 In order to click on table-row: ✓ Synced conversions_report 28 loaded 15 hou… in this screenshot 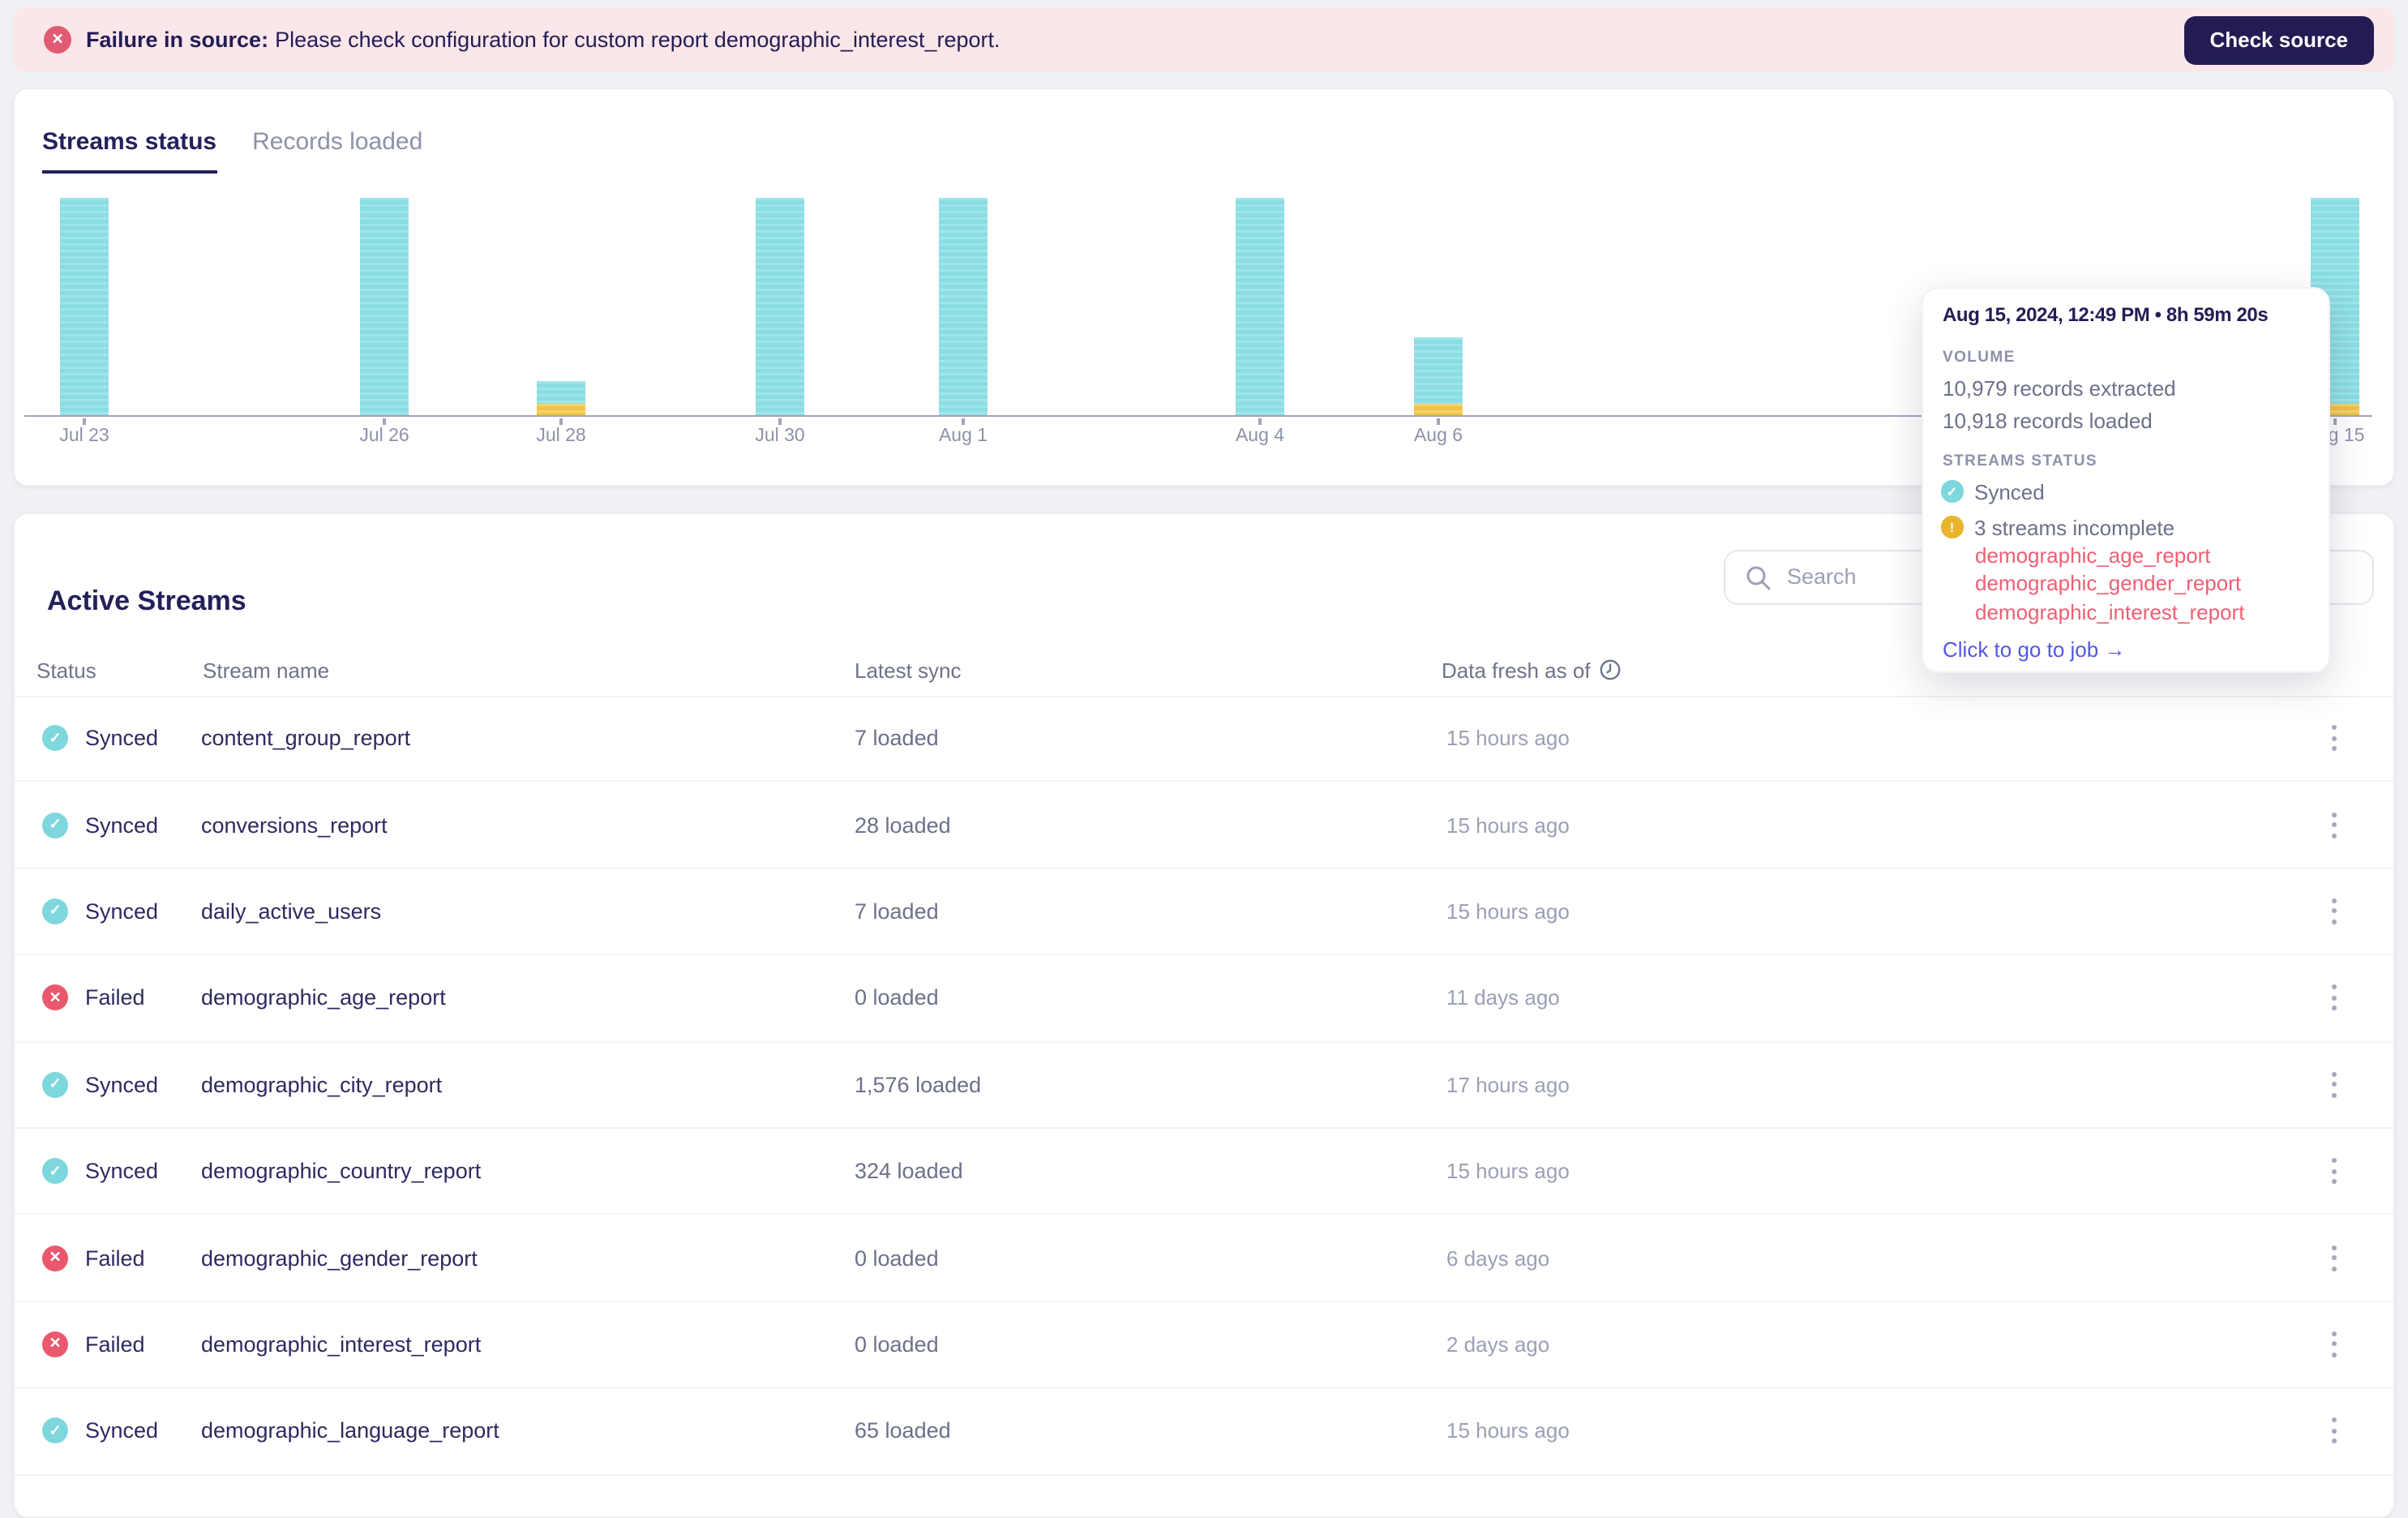, I will do `click(1204, 826)`.